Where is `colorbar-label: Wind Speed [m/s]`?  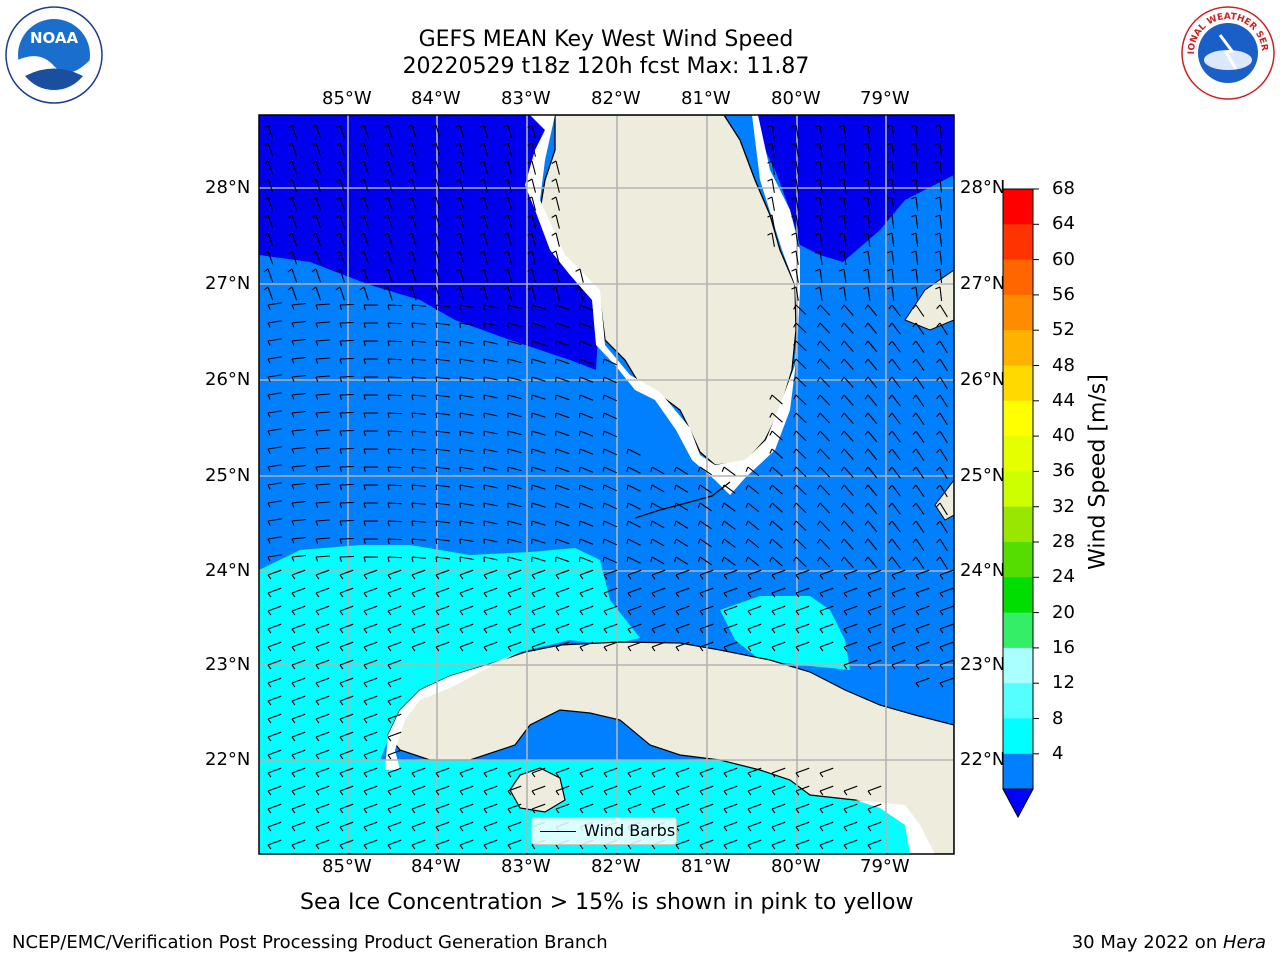 colorbar-label: Wind Speed [m/s] is located at coordinates (1098, 472).